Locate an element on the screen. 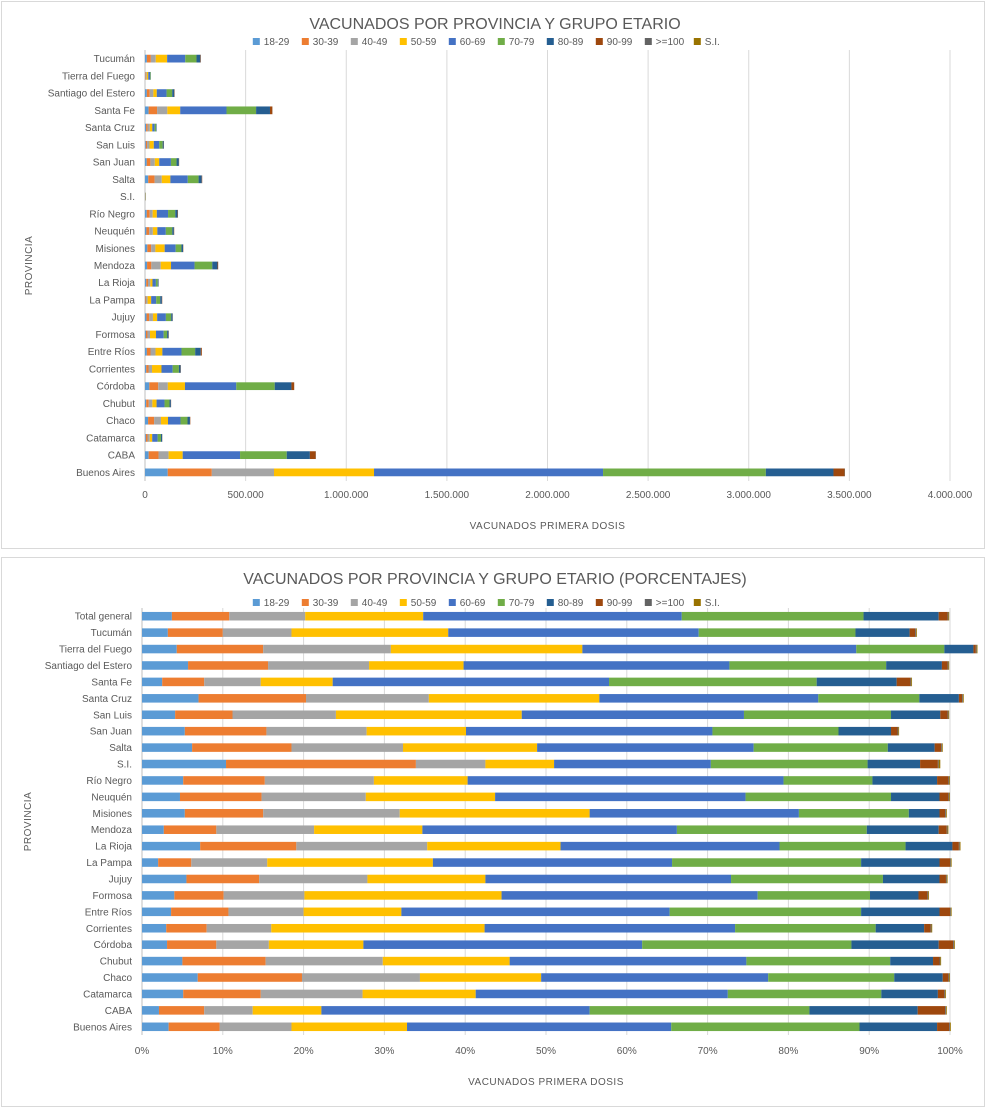 This screenshot has width=986, height=1108. category-label-buenos-aires: Buenos Aires is located at coordinates (102, 1027).